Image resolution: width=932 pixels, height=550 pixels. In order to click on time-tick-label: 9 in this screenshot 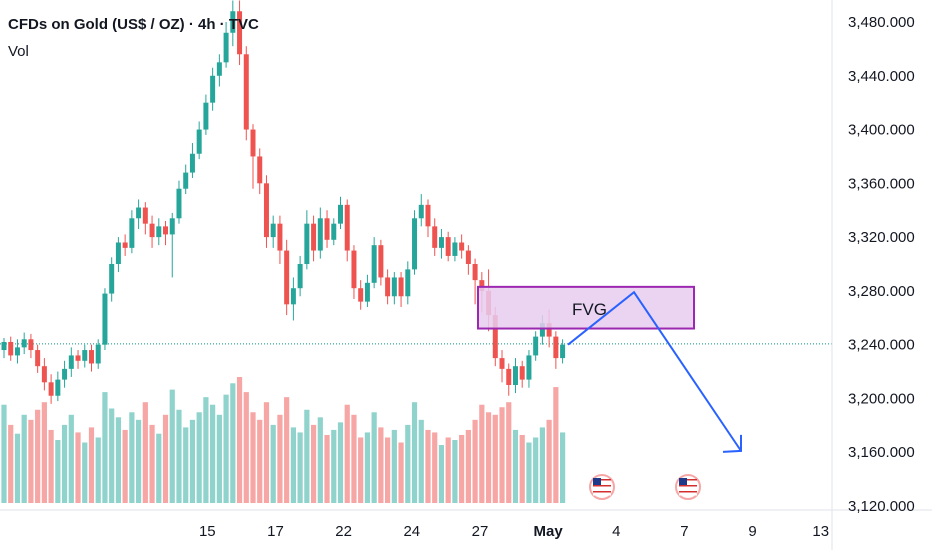, I will do `click(752, 531)`.